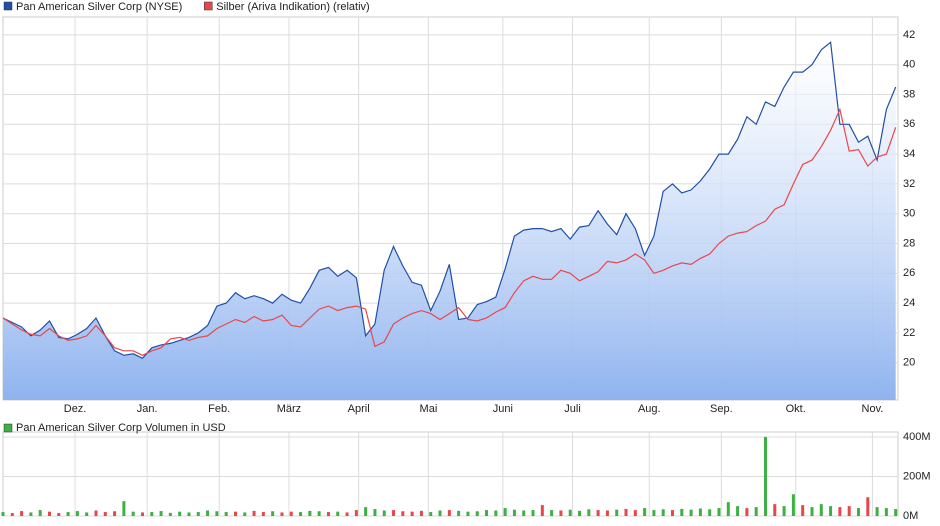 The width and height of the screenshot is (940, 526). Describe the element at coordinates (721, 409) in the screenshot. I see `x-tick-label: Sep.` at that location.